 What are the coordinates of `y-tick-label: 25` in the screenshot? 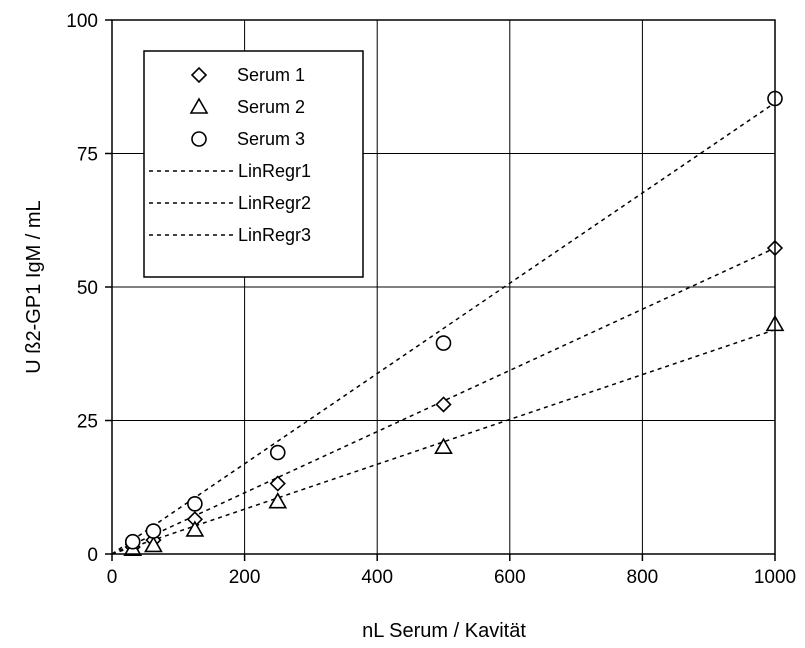 It's located at (87, 422).